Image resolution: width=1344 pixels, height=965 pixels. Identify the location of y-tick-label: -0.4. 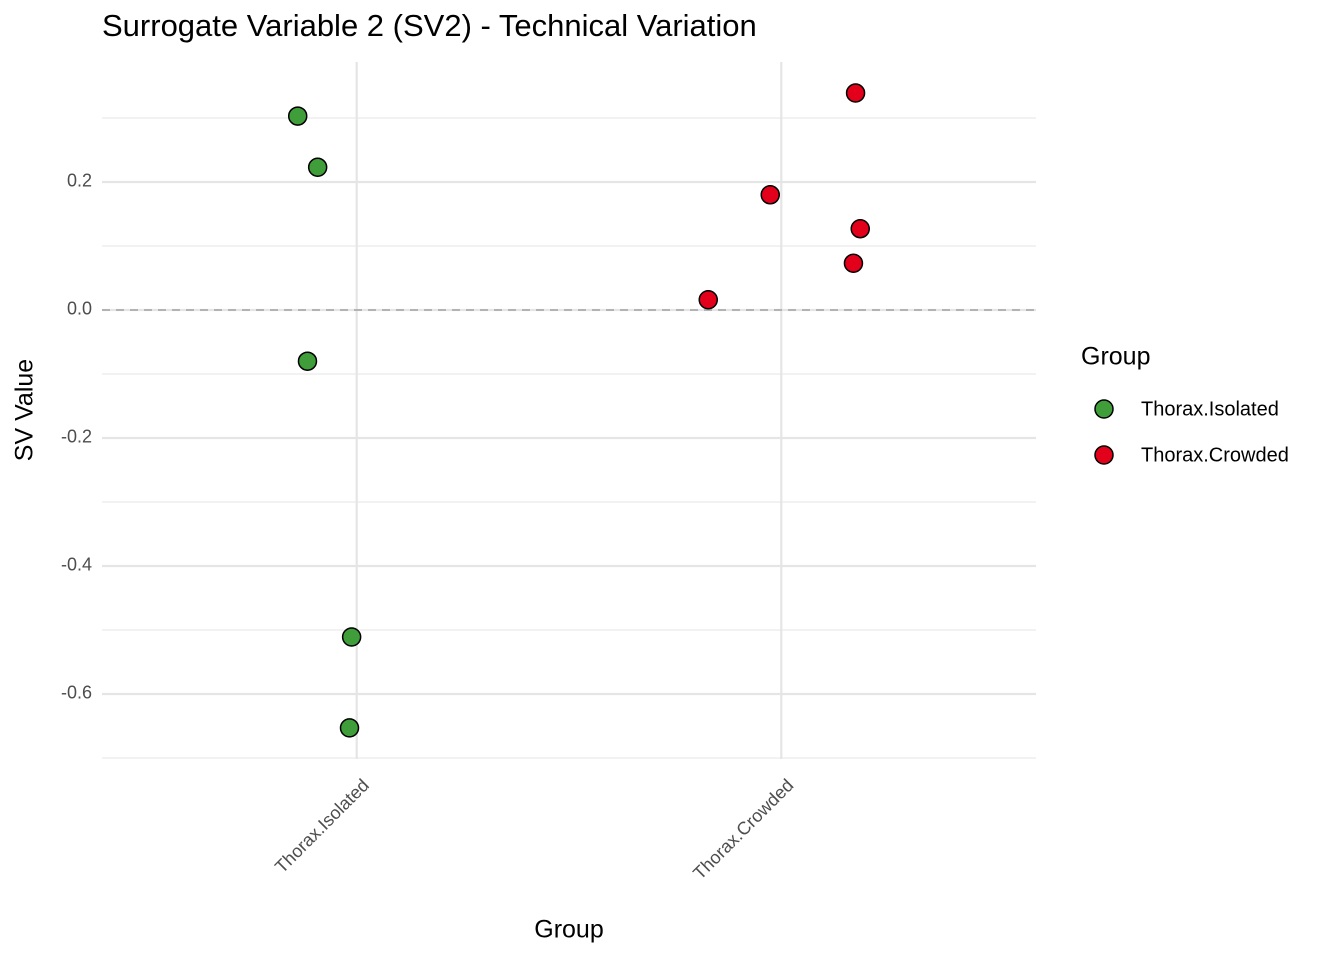
(76, 565).